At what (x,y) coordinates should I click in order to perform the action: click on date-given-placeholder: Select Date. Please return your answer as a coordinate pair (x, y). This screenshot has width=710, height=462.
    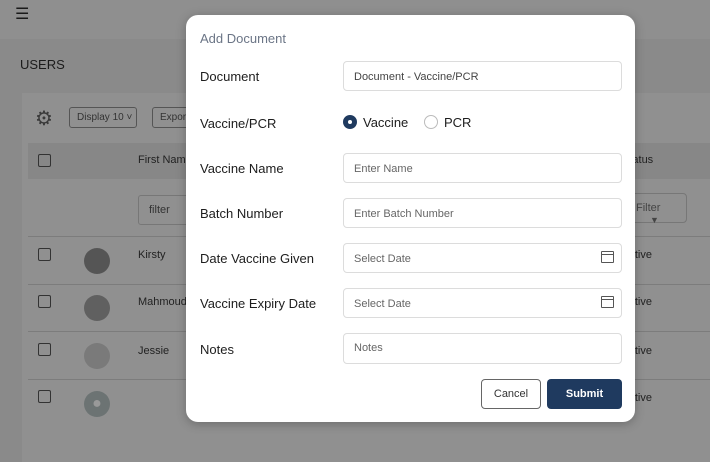
    Looking at the image, I should click on (382, 259).